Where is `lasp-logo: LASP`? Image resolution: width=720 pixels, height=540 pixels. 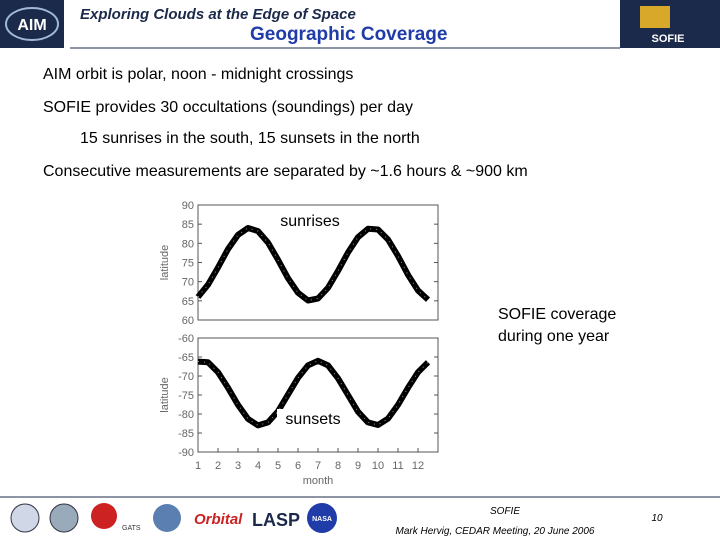
lasp-logo: LASP is located at coordinates (276, 520).